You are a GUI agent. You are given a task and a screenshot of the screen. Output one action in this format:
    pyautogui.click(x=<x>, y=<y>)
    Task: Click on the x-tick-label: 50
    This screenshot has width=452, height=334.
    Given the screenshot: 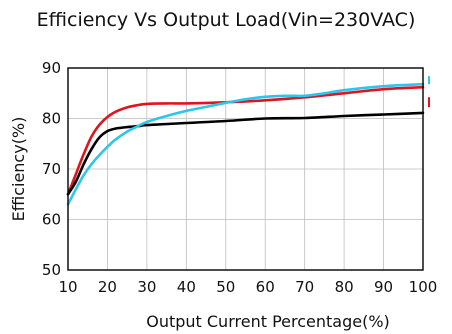 What is the action you would take?
    pyautogui.click(x=225, y=287)
    